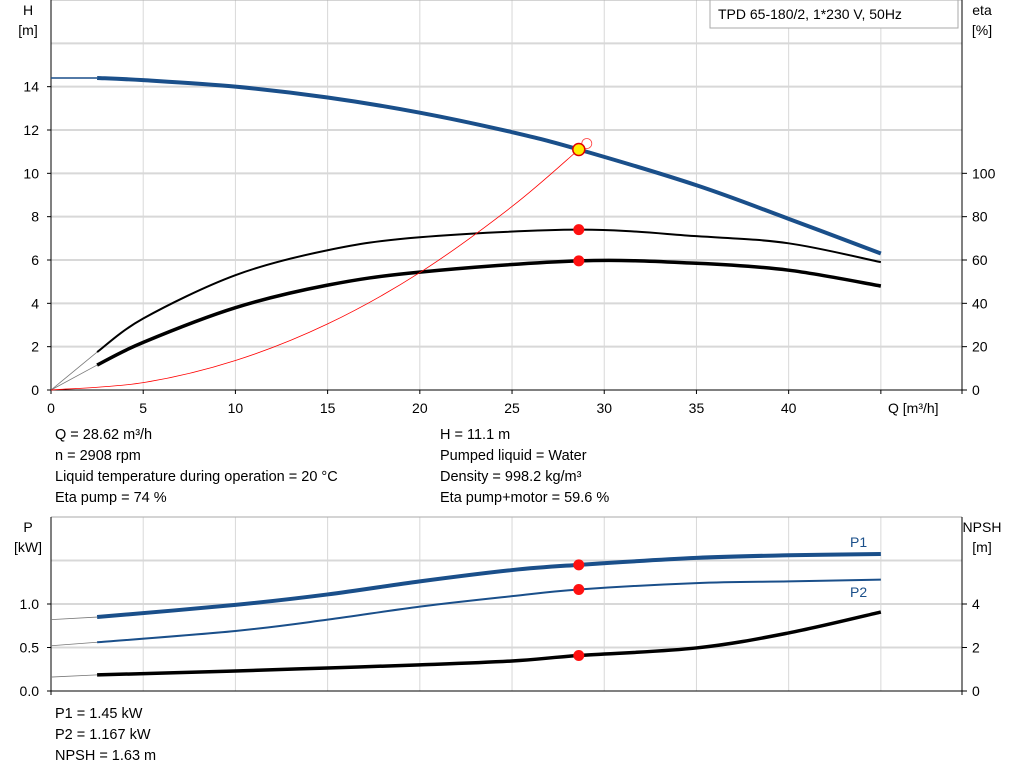  What do you see at coordinates (980, 347) in the screenshot?
I see `y2-tick-label: 20` at bounding box center [980, 347].